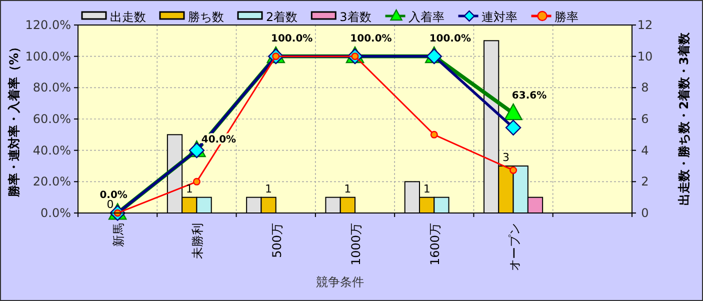  I want to click on data-label: 0, so click(110, 204).